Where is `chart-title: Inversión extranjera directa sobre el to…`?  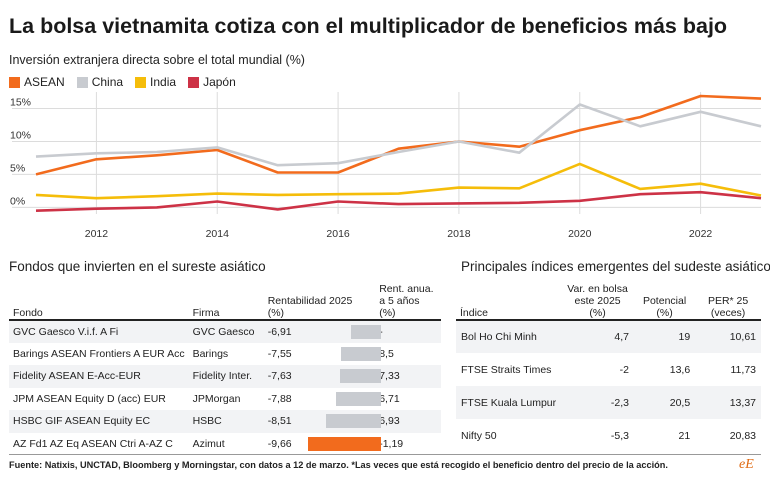 chart-title: Inversión extranjera directa sobre el to… is located at coordinates (157, 60).